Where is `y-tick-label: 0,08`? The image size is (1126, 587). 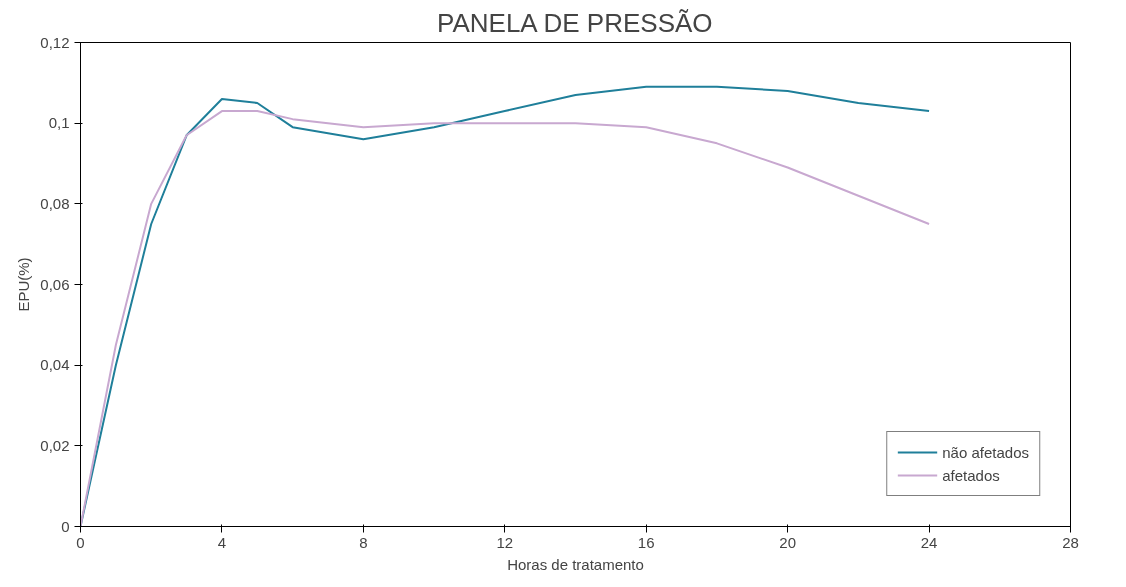 y-tick-label: 0,08 is located at coordinates (55, 203).